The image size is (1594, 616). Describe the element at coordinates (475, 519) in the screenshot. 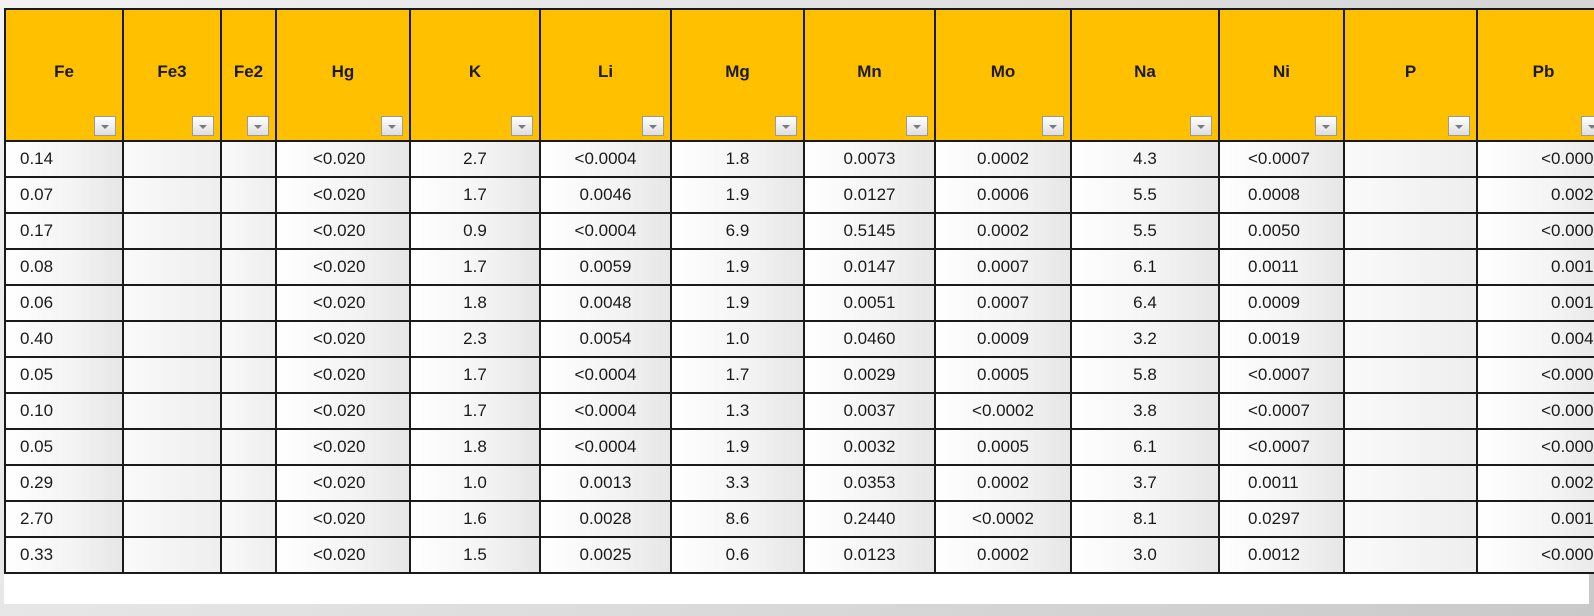

I see `table-cell: 1.6` at that location.